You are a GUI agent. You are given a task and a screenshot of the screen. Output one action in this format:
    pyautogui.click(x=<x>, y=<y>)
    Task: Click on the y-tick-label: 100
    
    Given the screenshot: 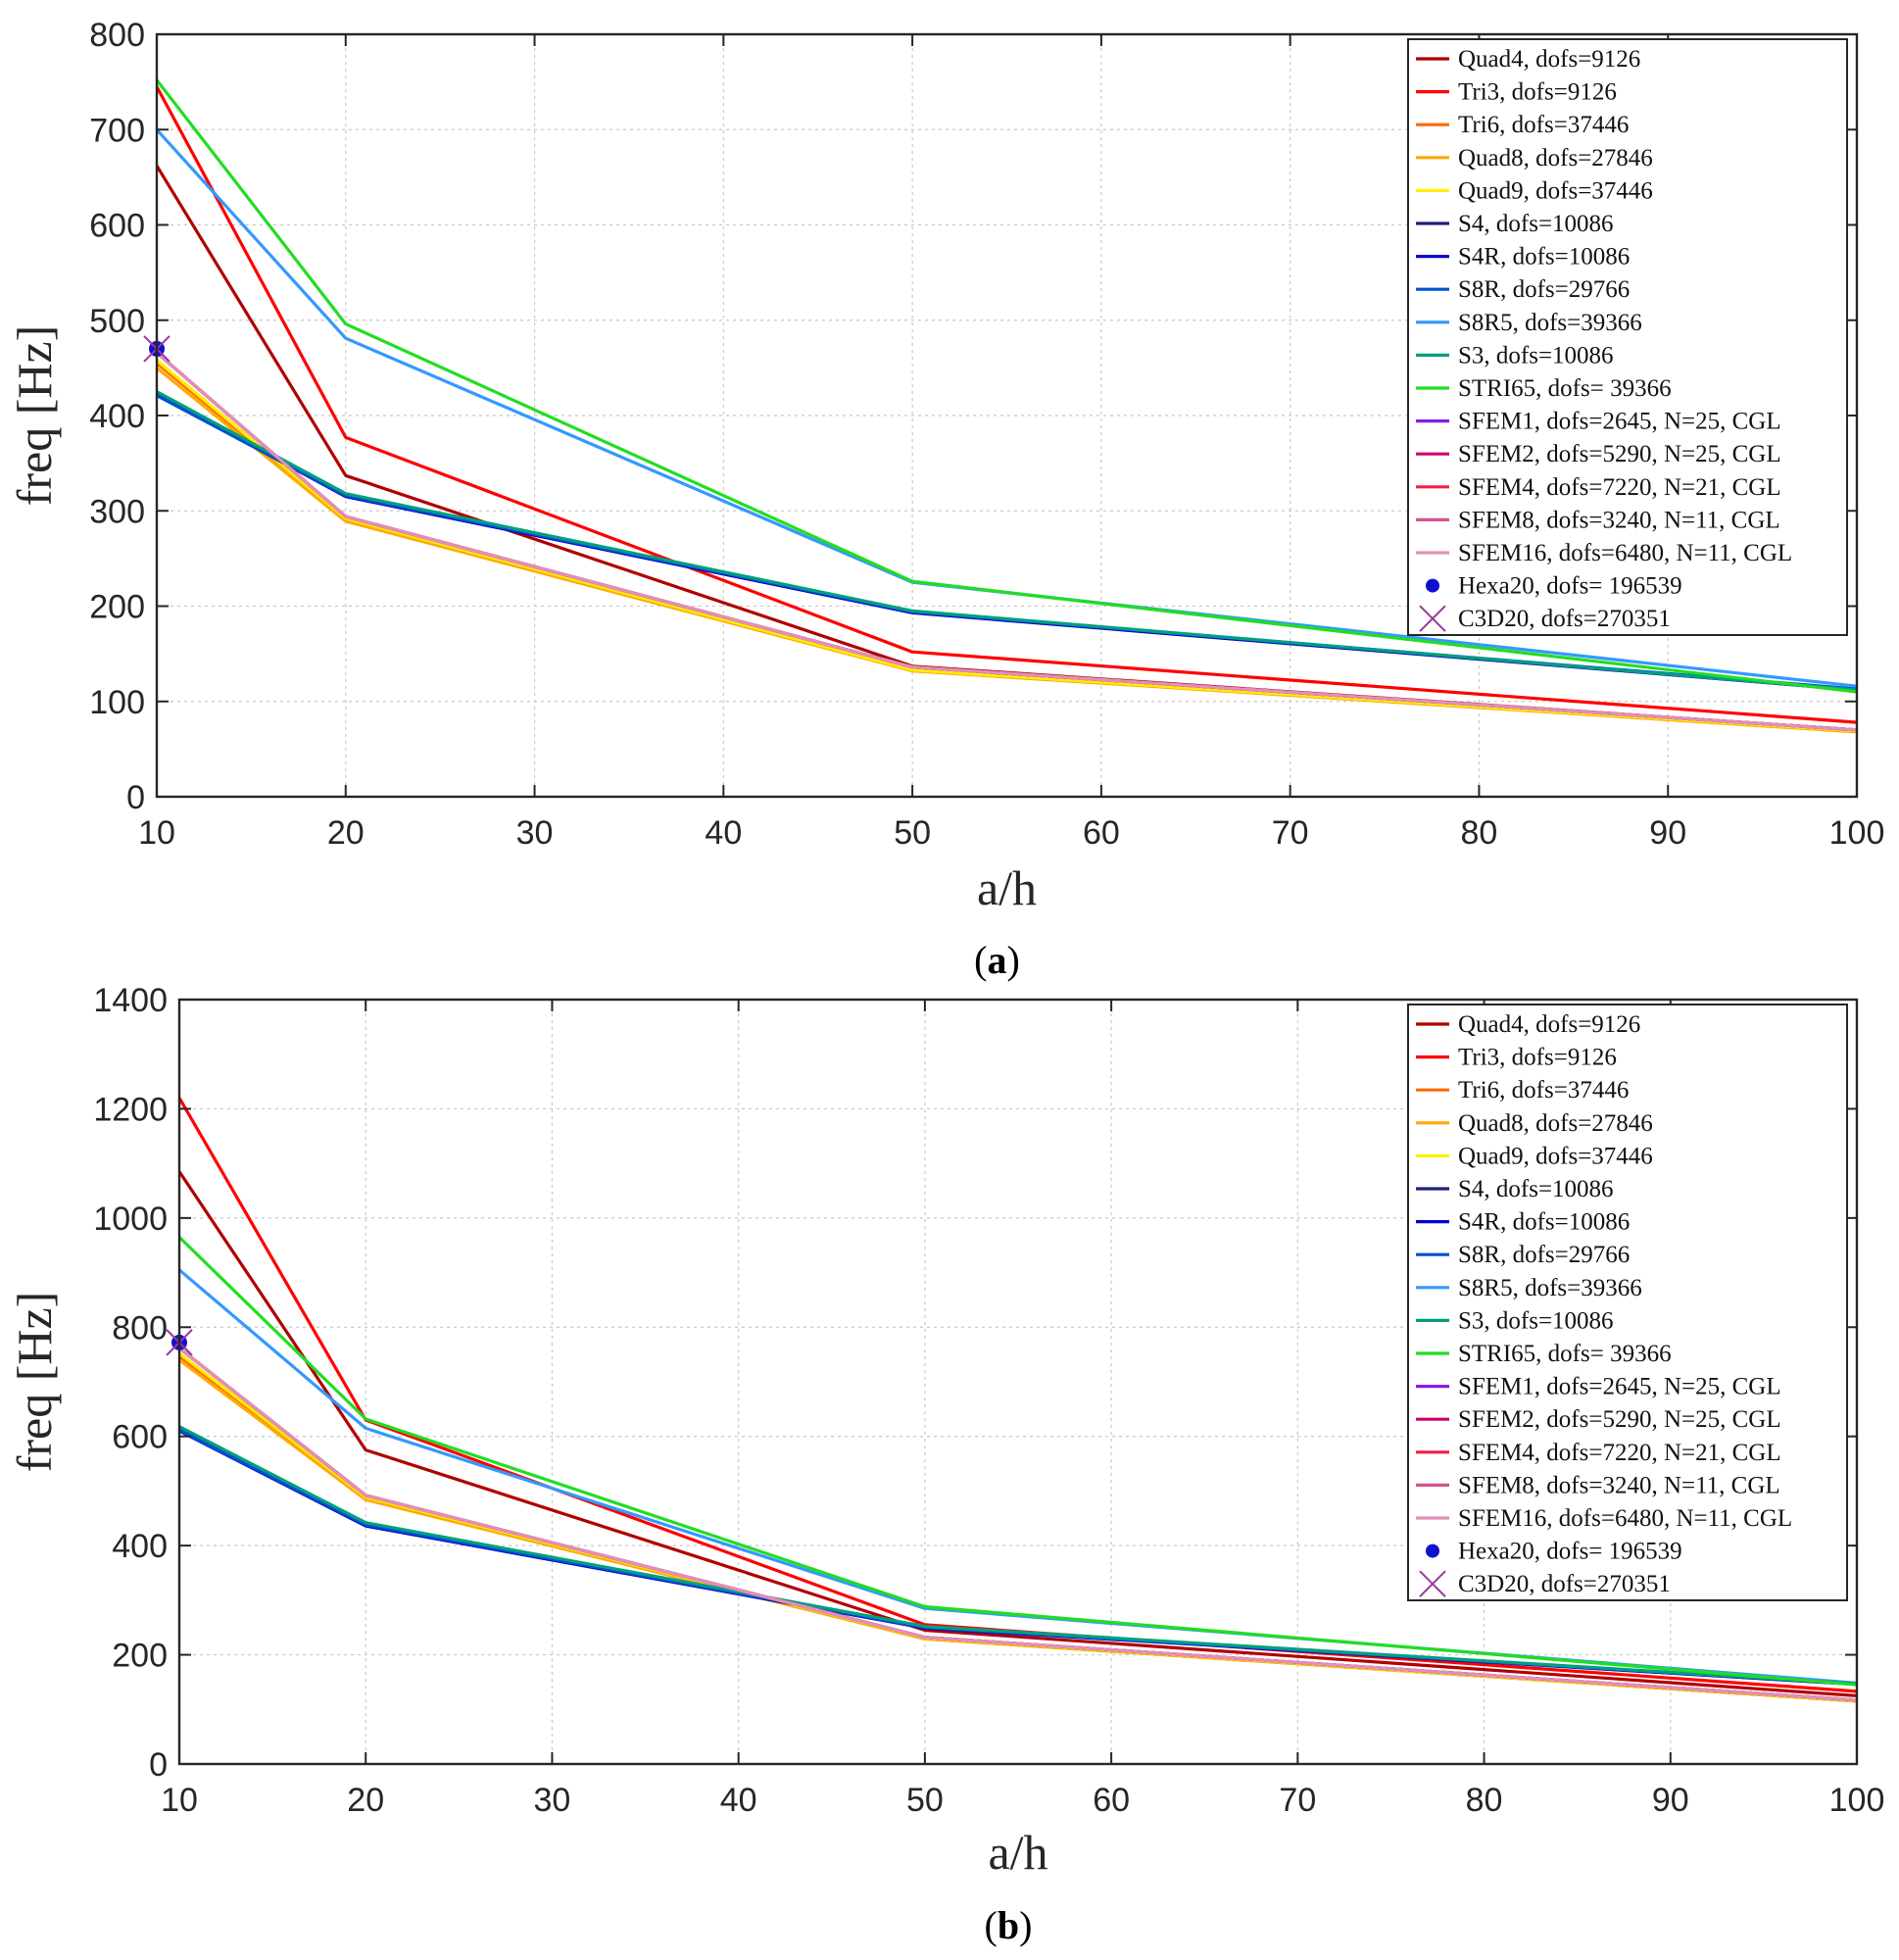 What is the action you would take?
    pyautogui.click(x=117, y=702)
    